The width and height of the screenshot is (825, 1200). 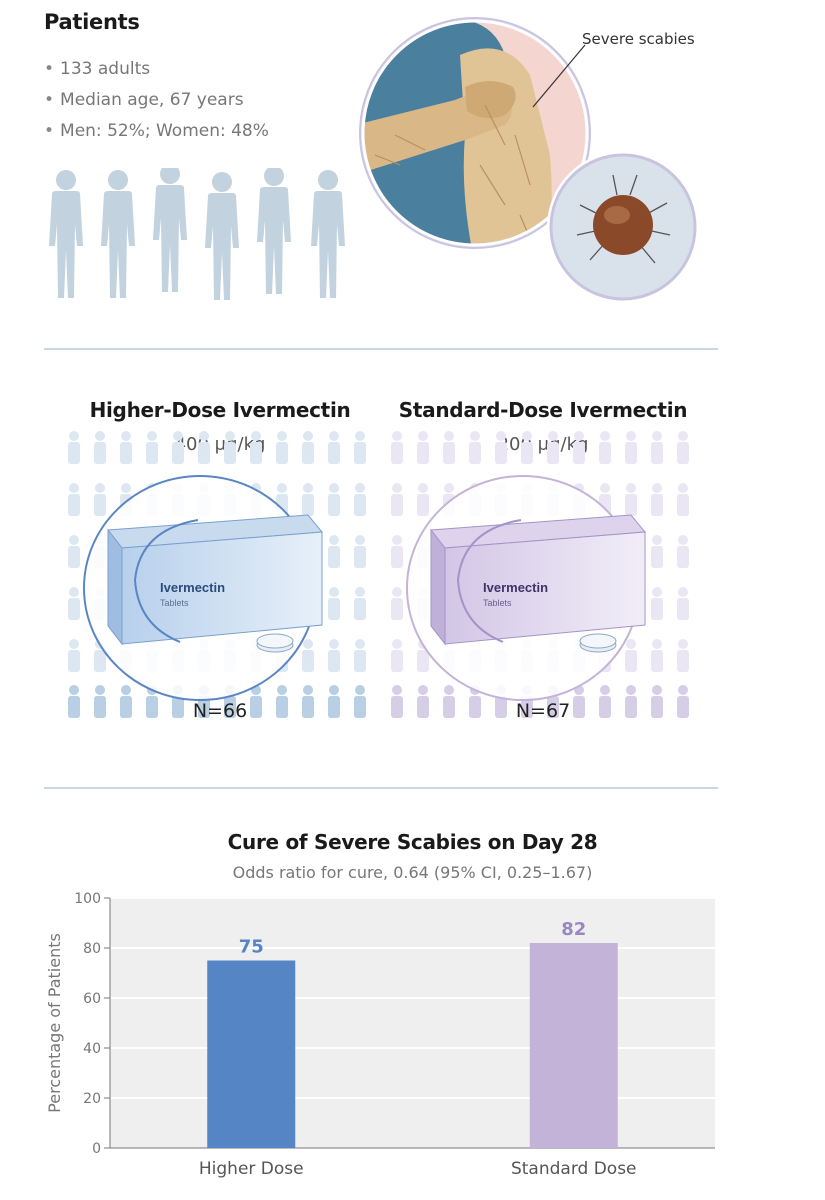 What do you see at coordinates (529, 160) in the screenshot?
I see `scabies-illustration-icon` at bounding box center [529, 160].